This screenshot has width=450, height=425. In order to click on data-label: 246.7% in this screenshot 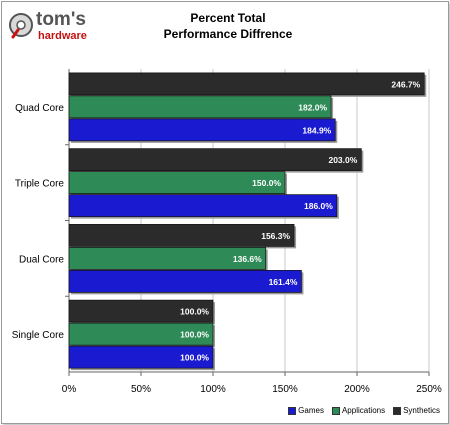, I will do `click(405, 84)`.